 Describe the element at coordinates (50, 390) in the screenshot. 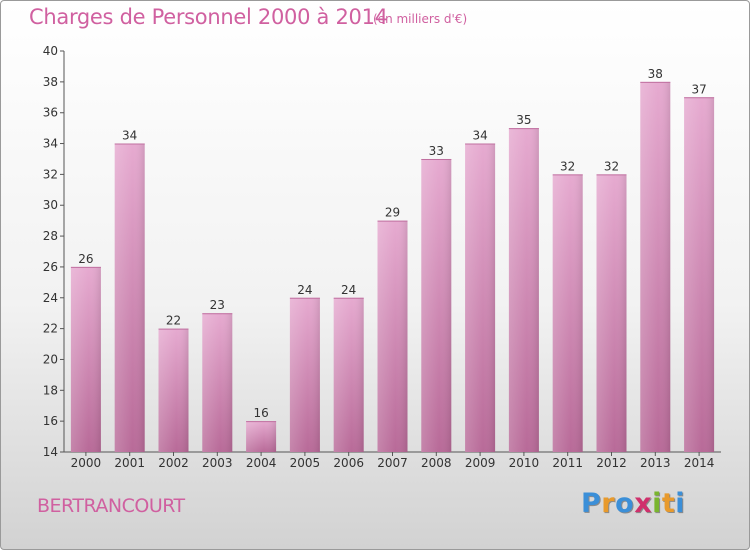

I see `y-tick-label: 18` at that location.